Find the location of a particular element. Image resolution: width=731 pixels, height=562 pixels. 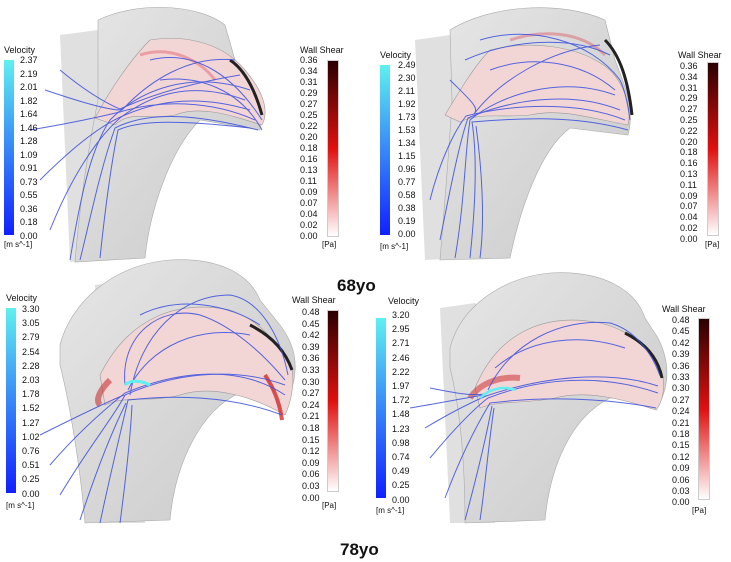

tick-label: 1.23 is located at coordinates (401, 428).